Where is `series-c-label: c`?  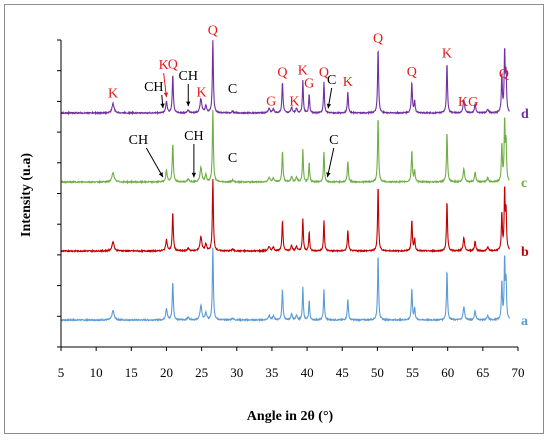
series-c-label: c is located at coordinates (524, 183).